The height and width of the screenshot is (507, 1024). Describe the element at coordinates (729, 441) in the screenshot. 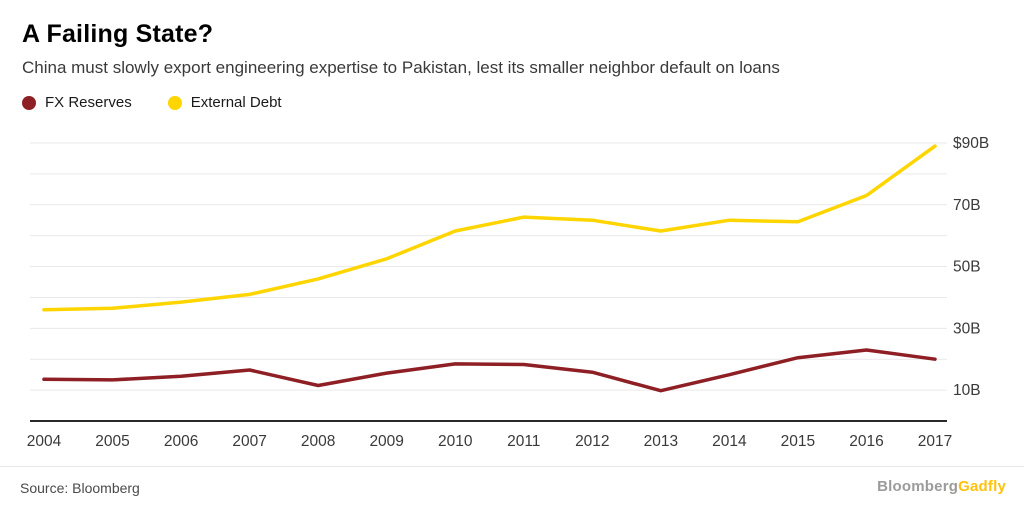

I see `x-tick-label: 2014` at that location.